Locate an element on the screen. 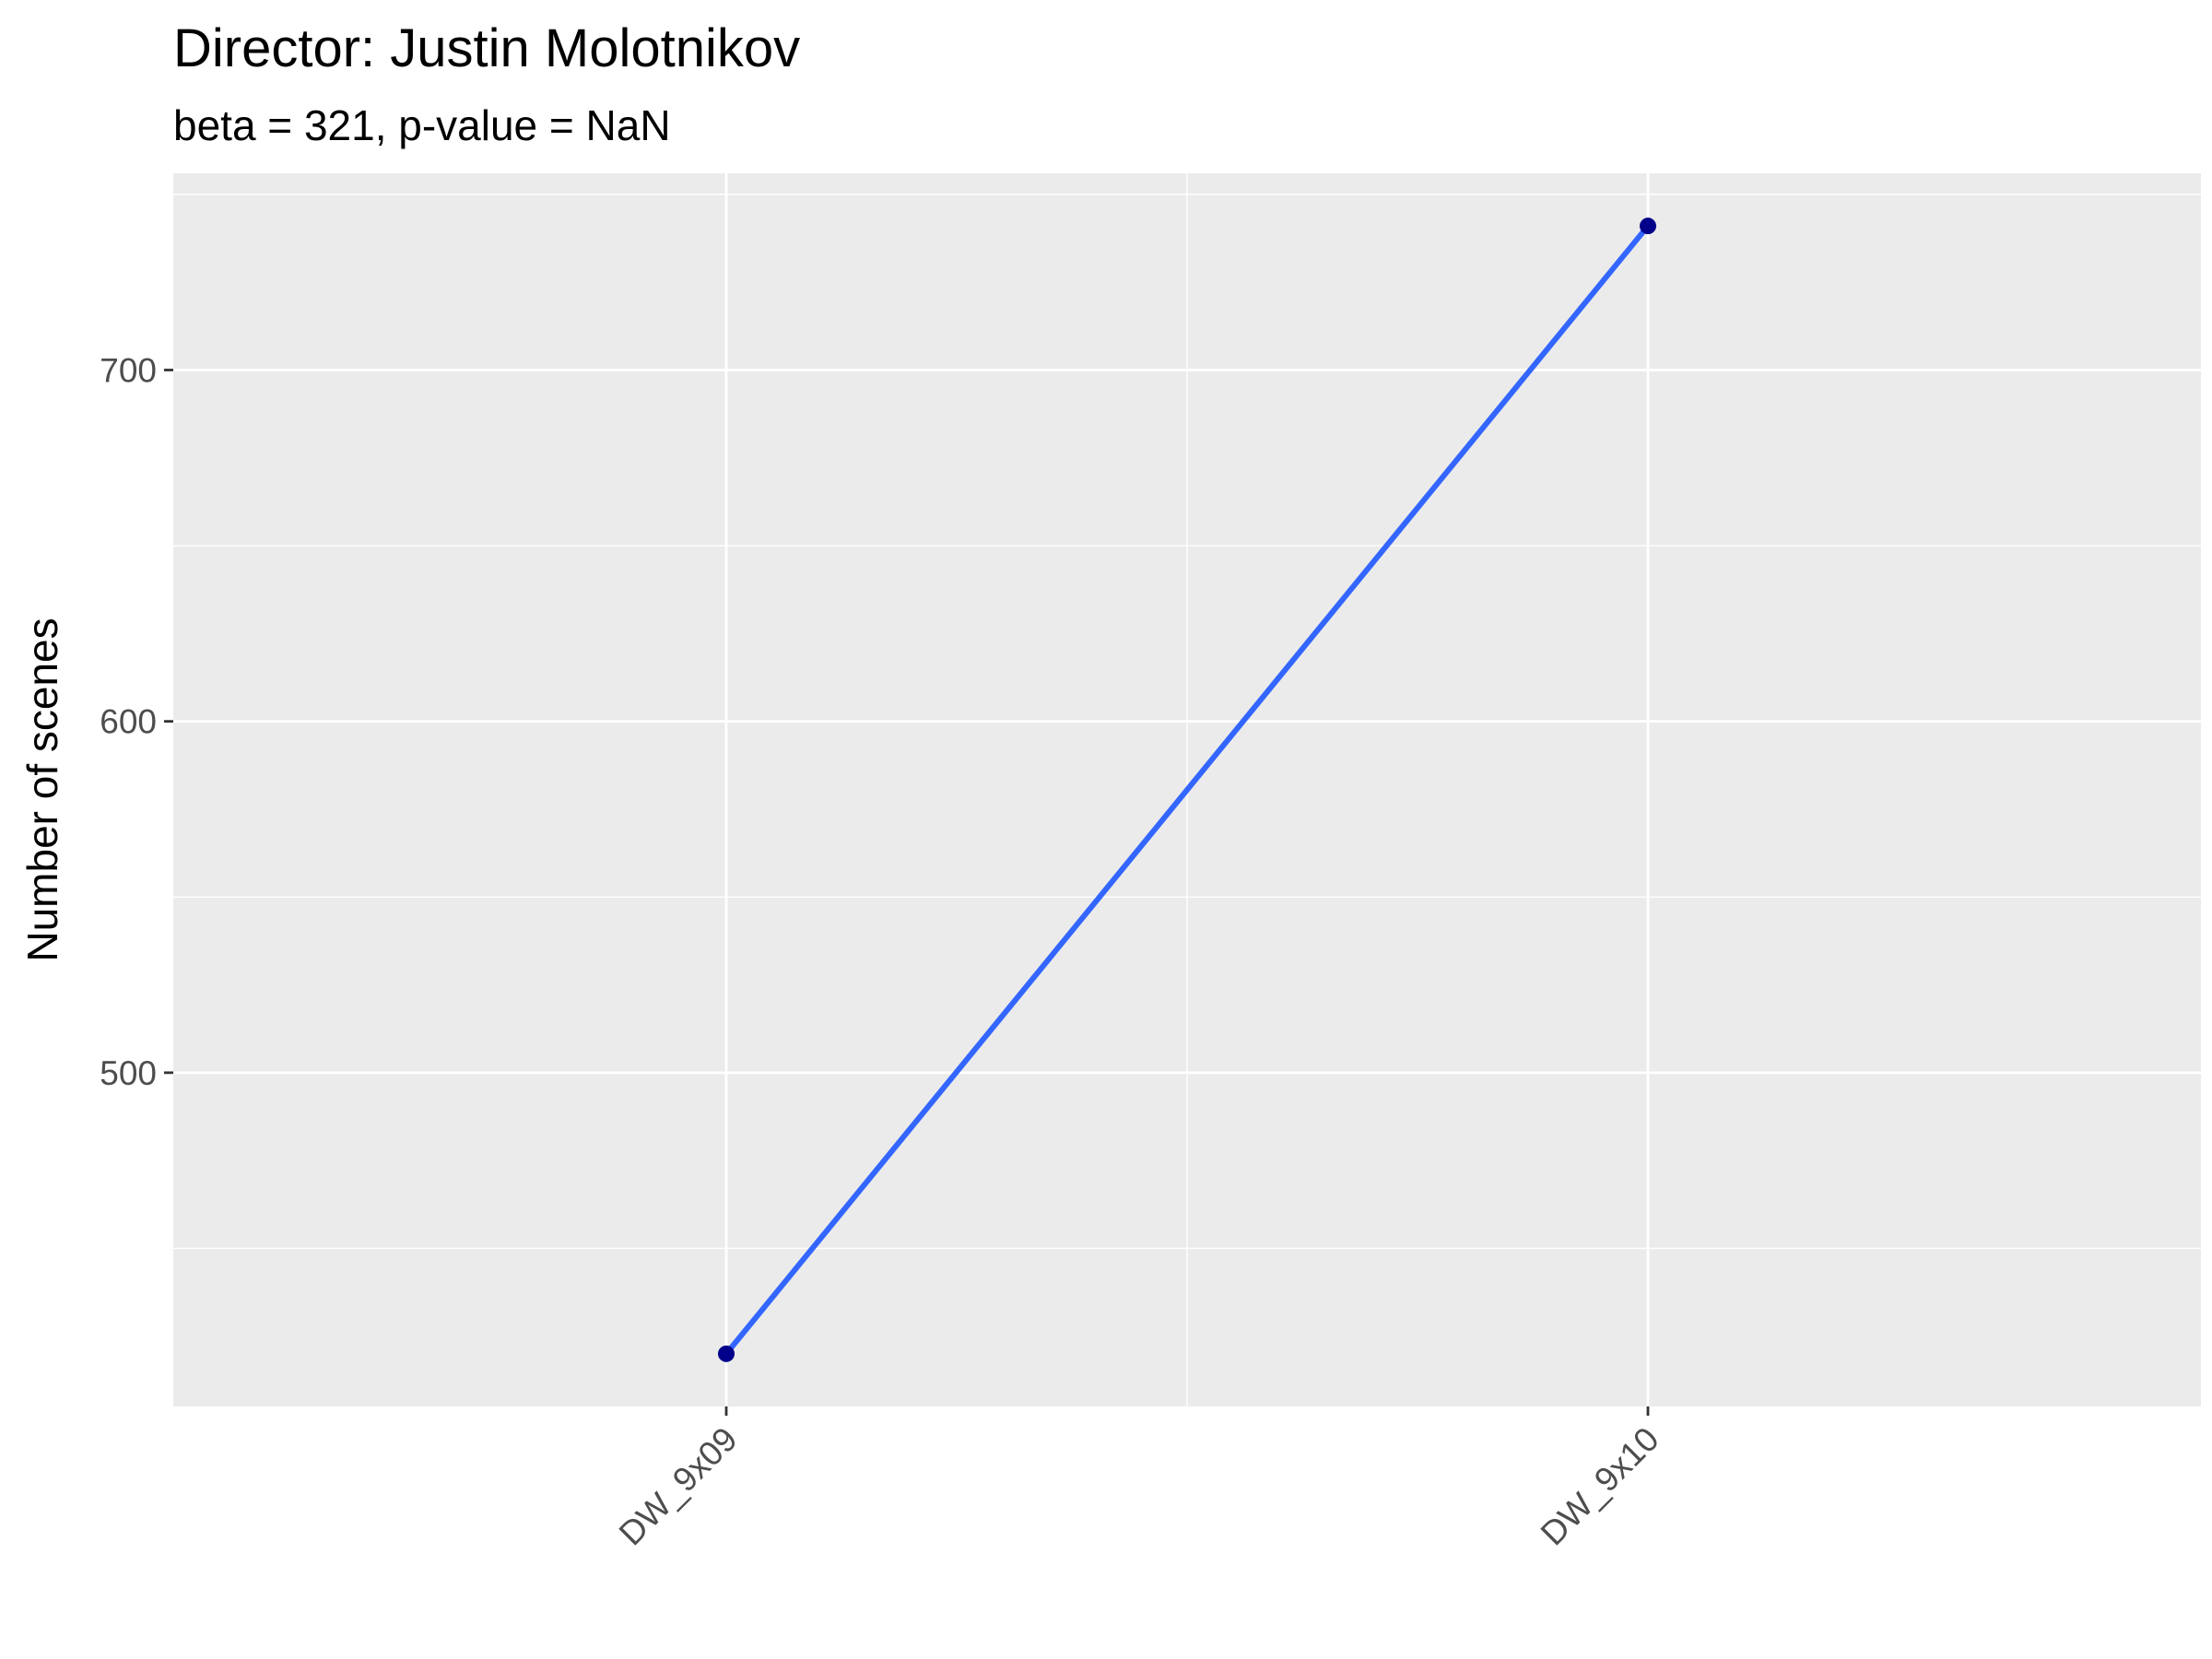  y-tick-label: 500 is located at coordinates (128, 1073).